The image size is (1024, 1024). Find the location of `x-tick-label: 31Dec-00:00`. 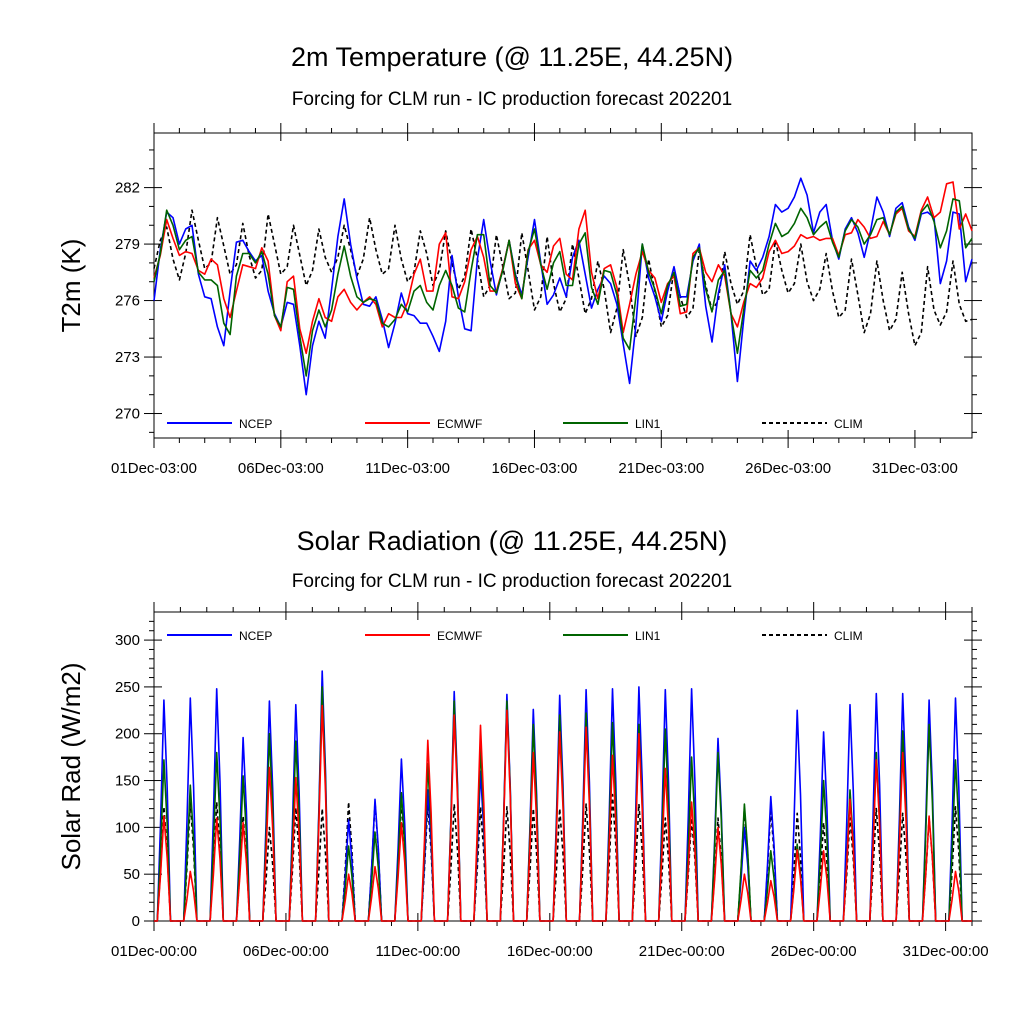

x-tick-label: 31Dec-00:00 is located at coordinates (946, 951).